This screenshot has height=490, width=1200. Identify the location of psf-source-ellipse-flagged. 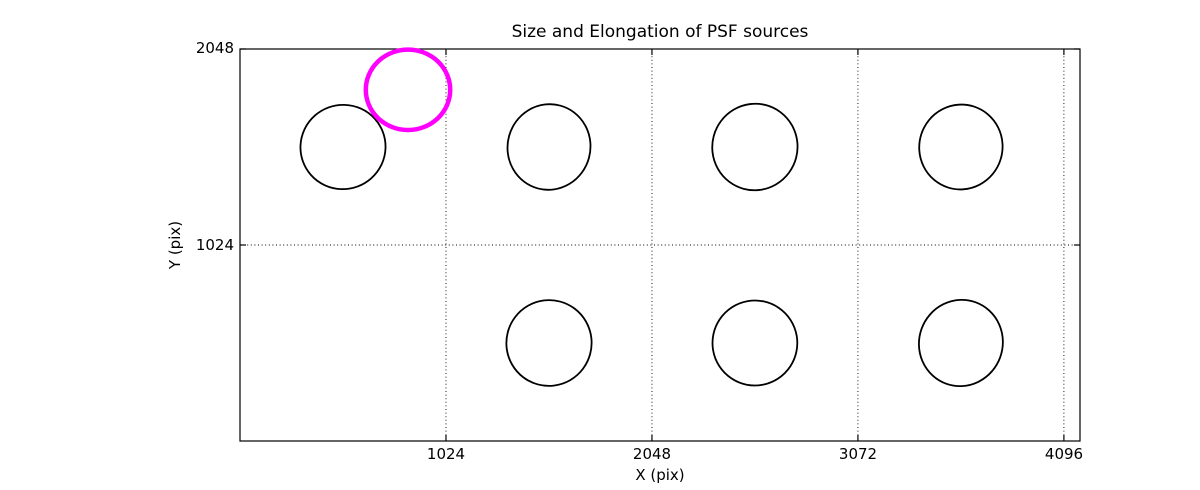
(408, 90).